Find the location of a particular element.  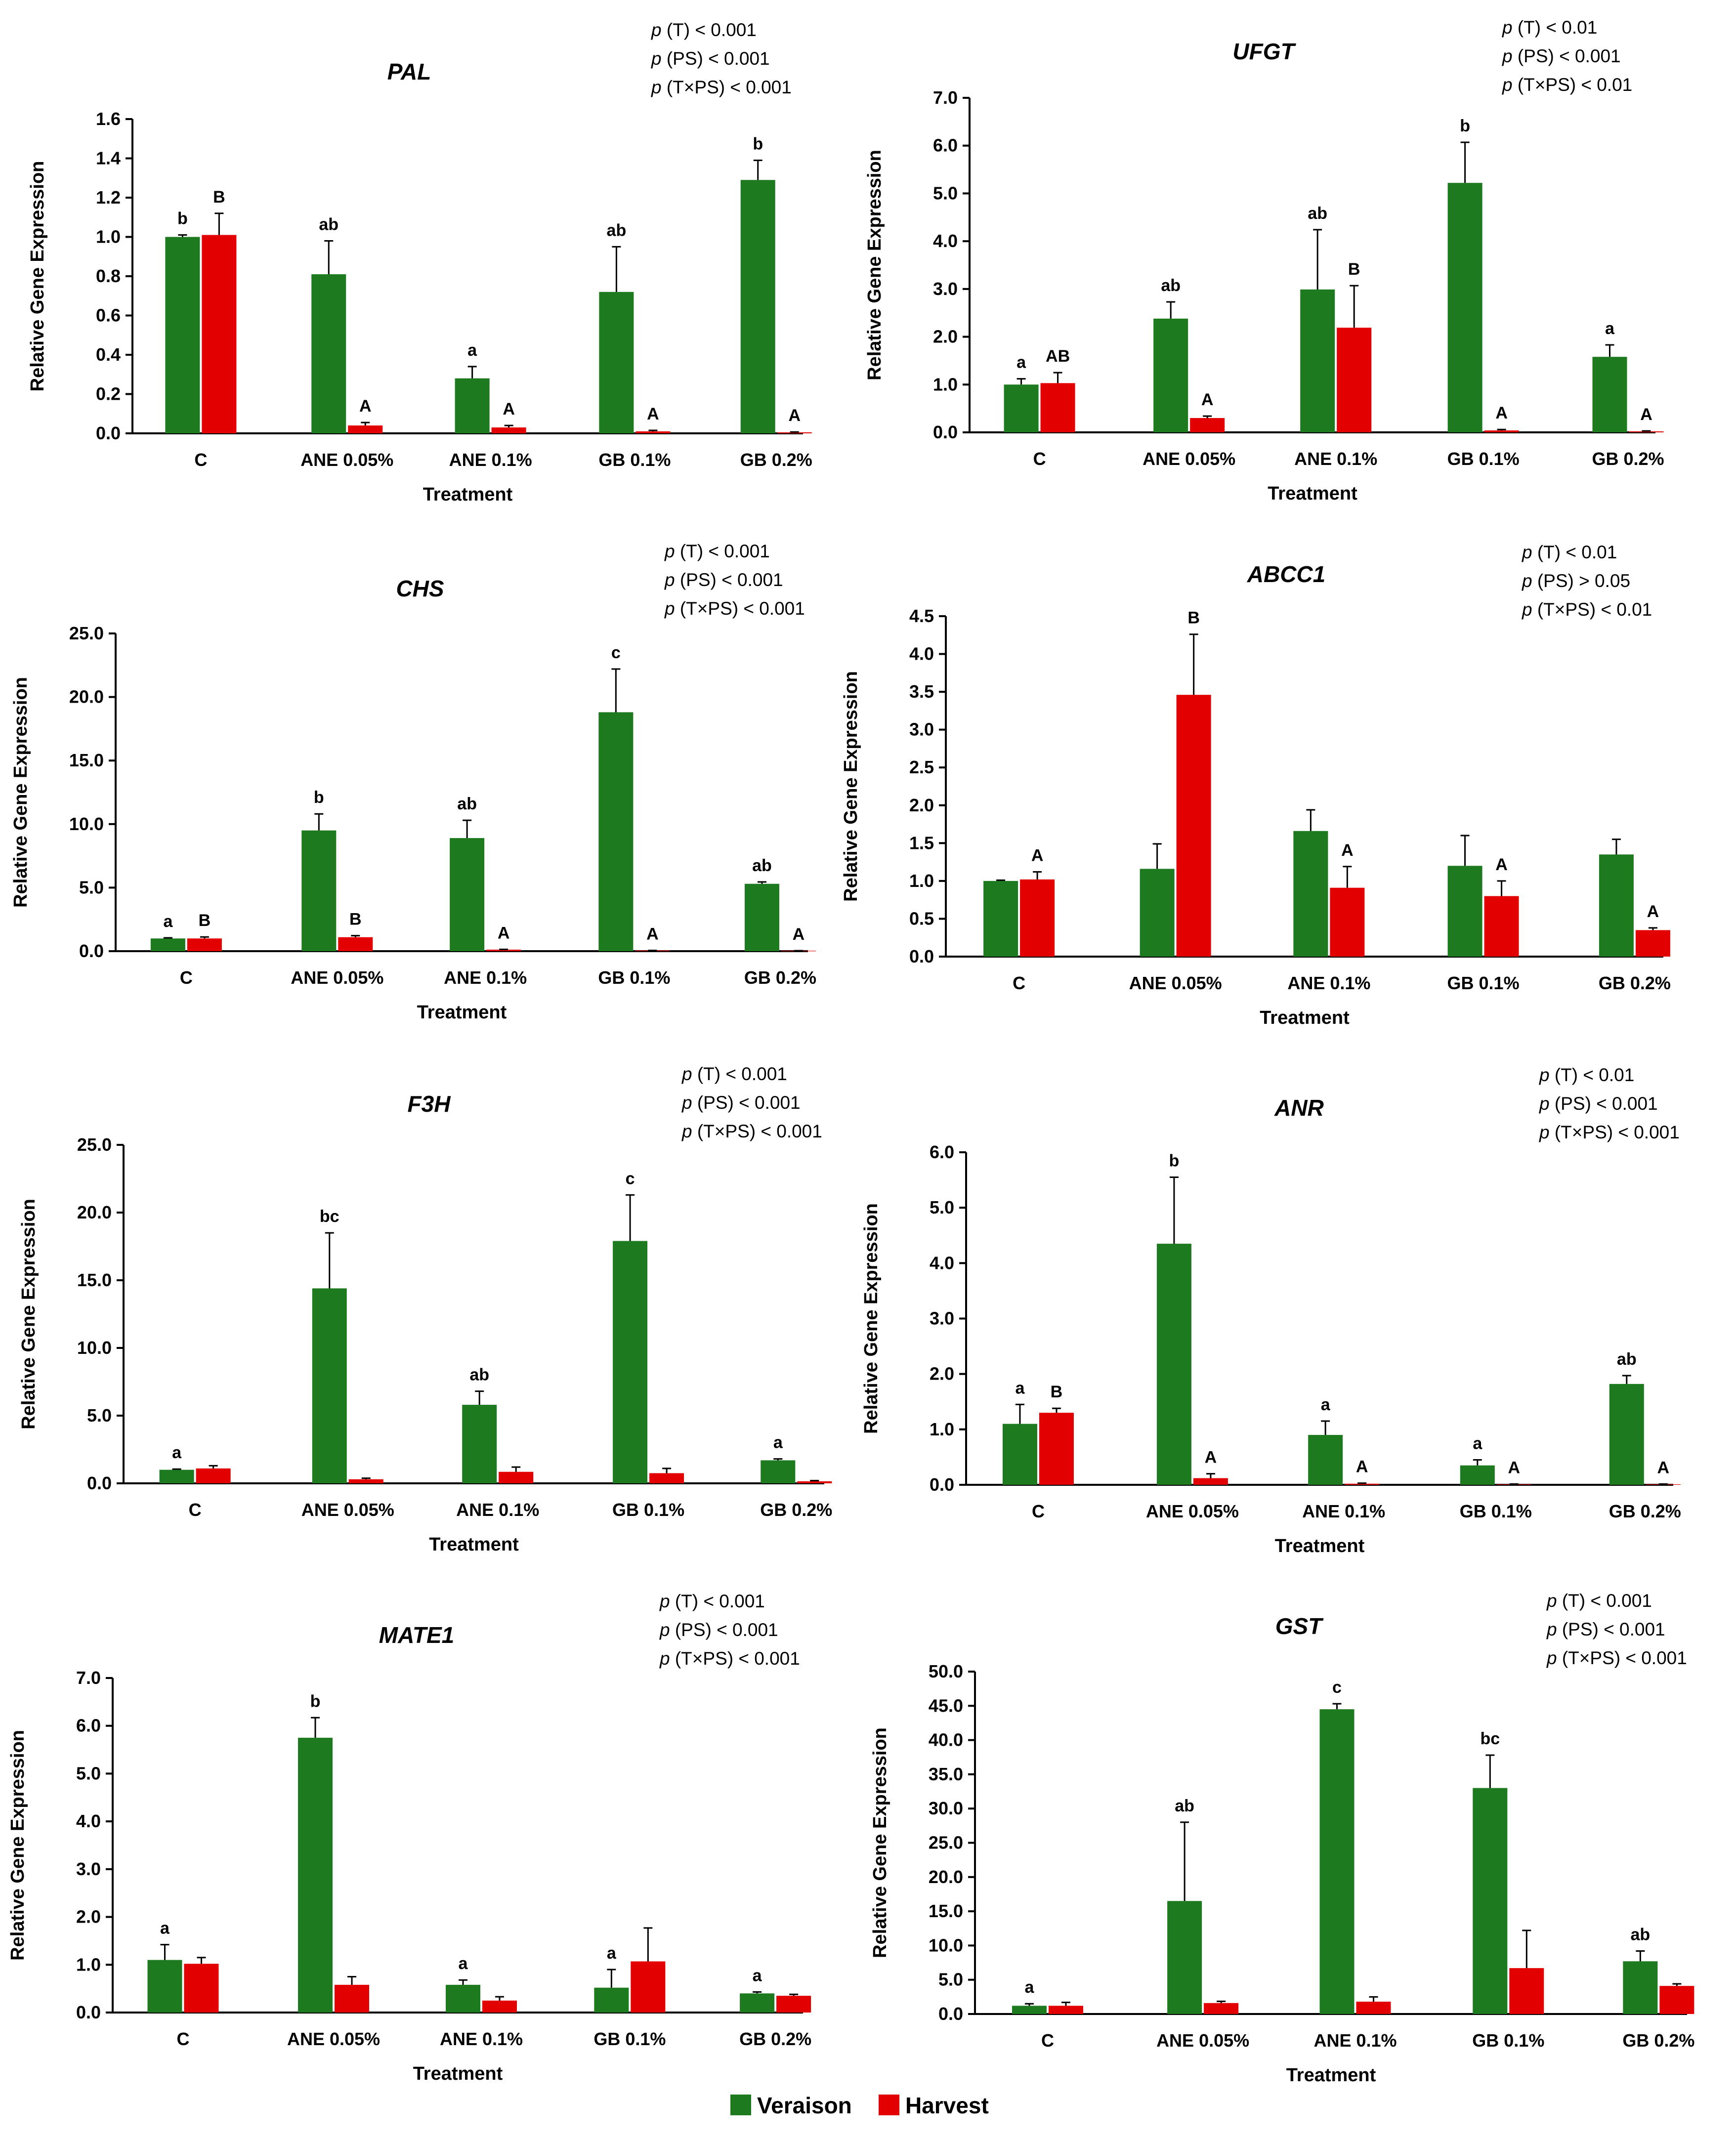

stat-text: (T) < 0.001 is located at coordinates (1604, 1601).